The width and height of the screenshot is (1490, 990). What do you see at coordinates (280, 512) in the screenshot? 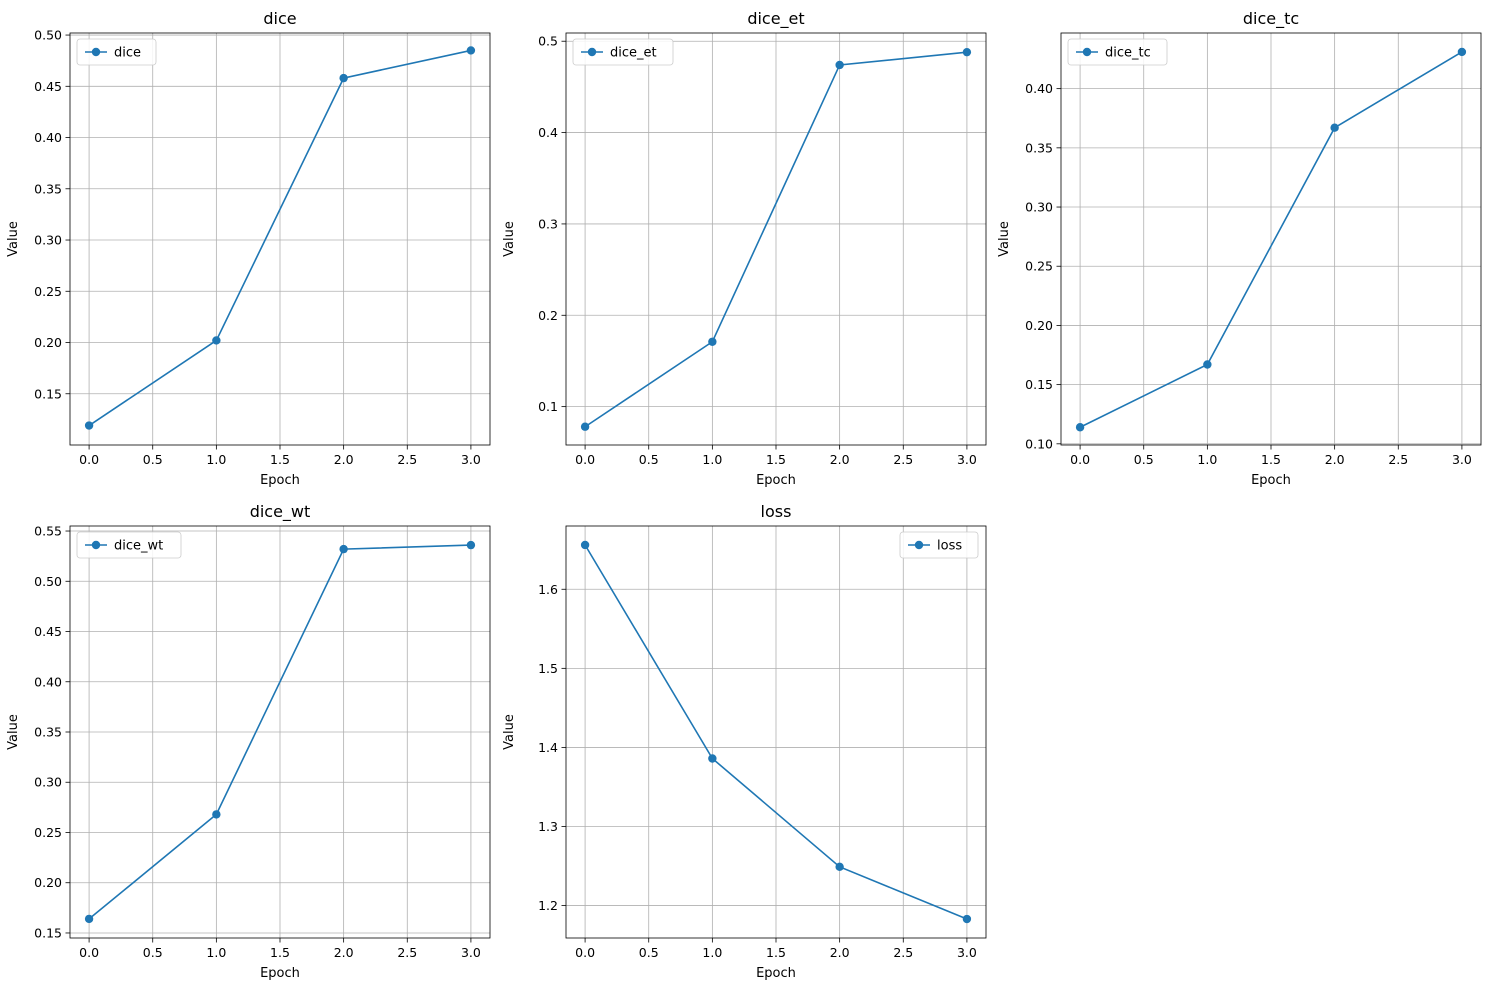
I see `chart-title: dice_wt` at bounding box center [280, 512].